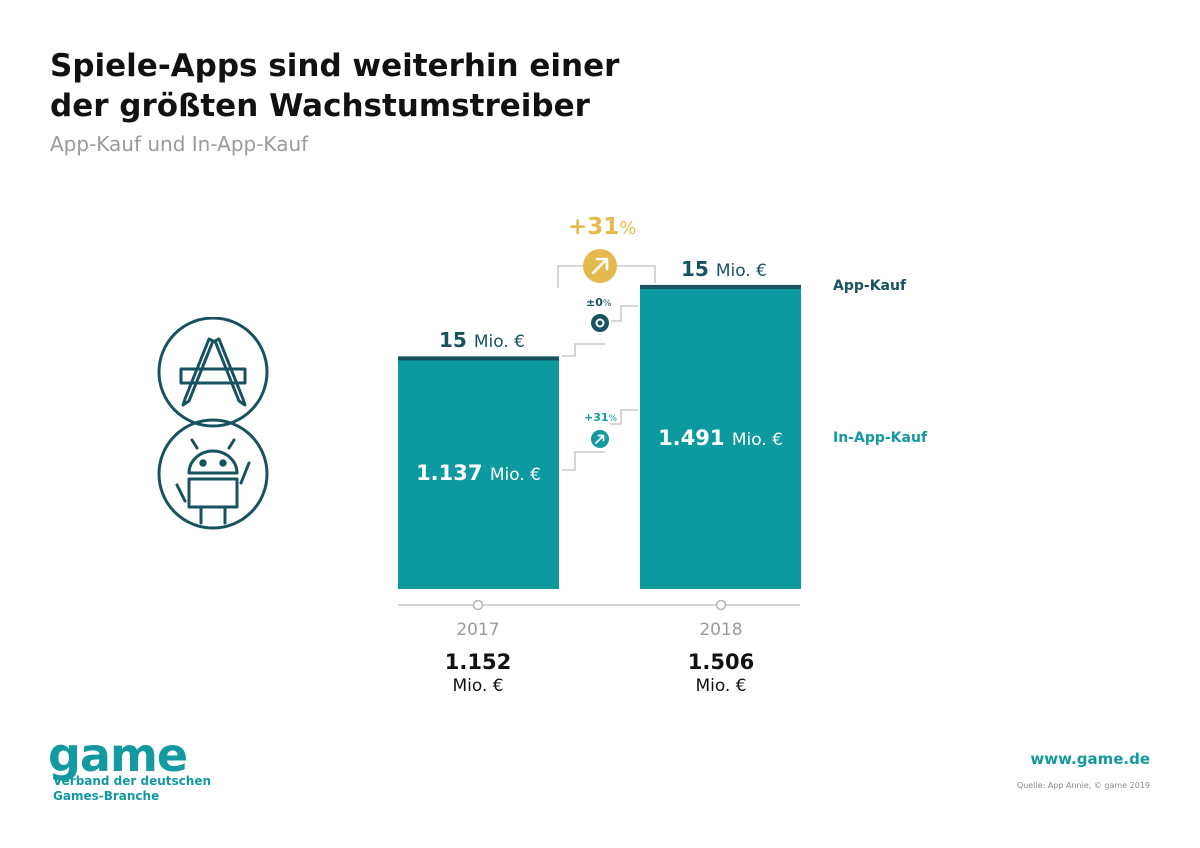  I want to click on growth-app-num: ±0, so click(594, 302).